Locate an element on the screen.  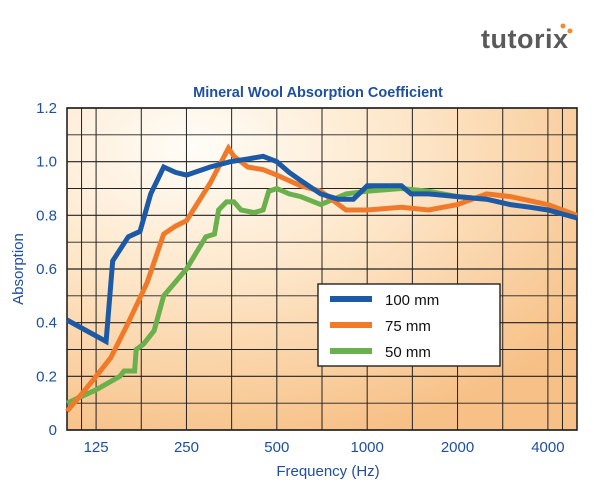
legend-label: 75 mm is located at coordinates (408, 326).